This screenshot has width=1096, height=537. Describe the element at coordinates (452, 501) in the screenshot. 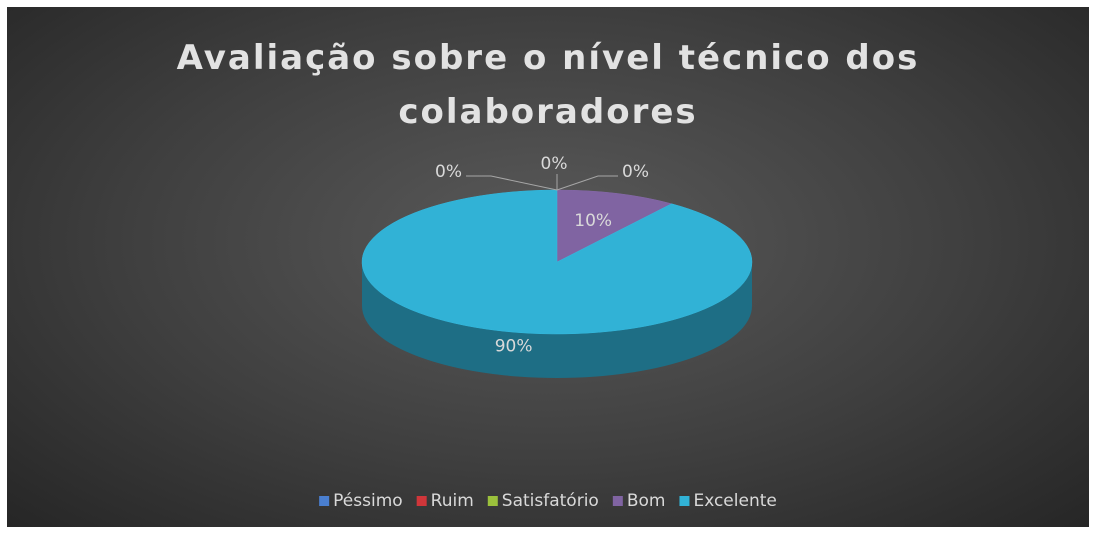

I see `legend-label: Ruim` at that location.